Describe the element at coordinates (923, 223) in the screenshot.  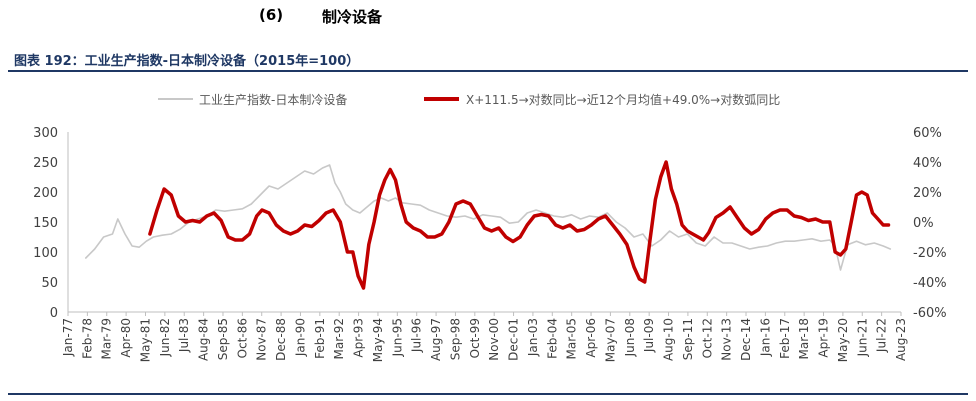
I see `y-tick-label-right: 0%` at that location.